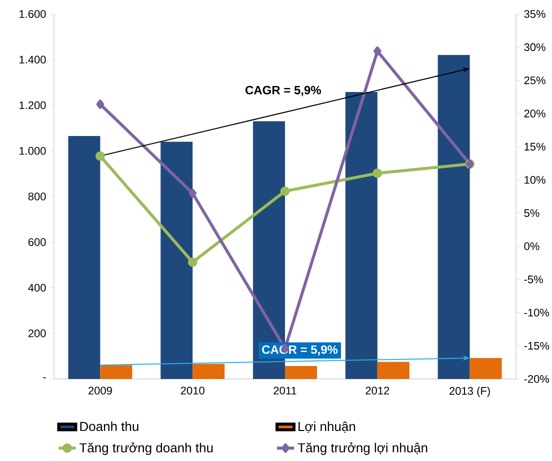  I want to click on x-tick-label: 2011, so click(285, 390).